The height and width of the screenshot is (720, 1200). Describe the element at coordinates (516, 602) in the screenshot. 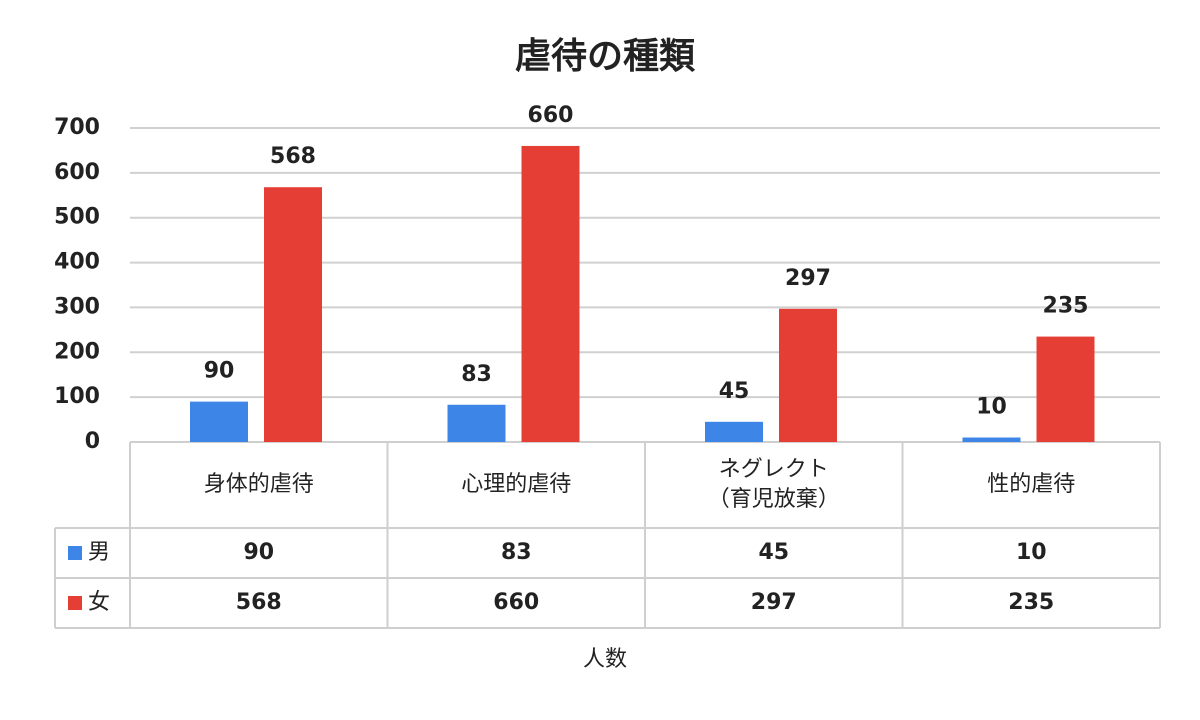

I see `table-value: 660` at that location.